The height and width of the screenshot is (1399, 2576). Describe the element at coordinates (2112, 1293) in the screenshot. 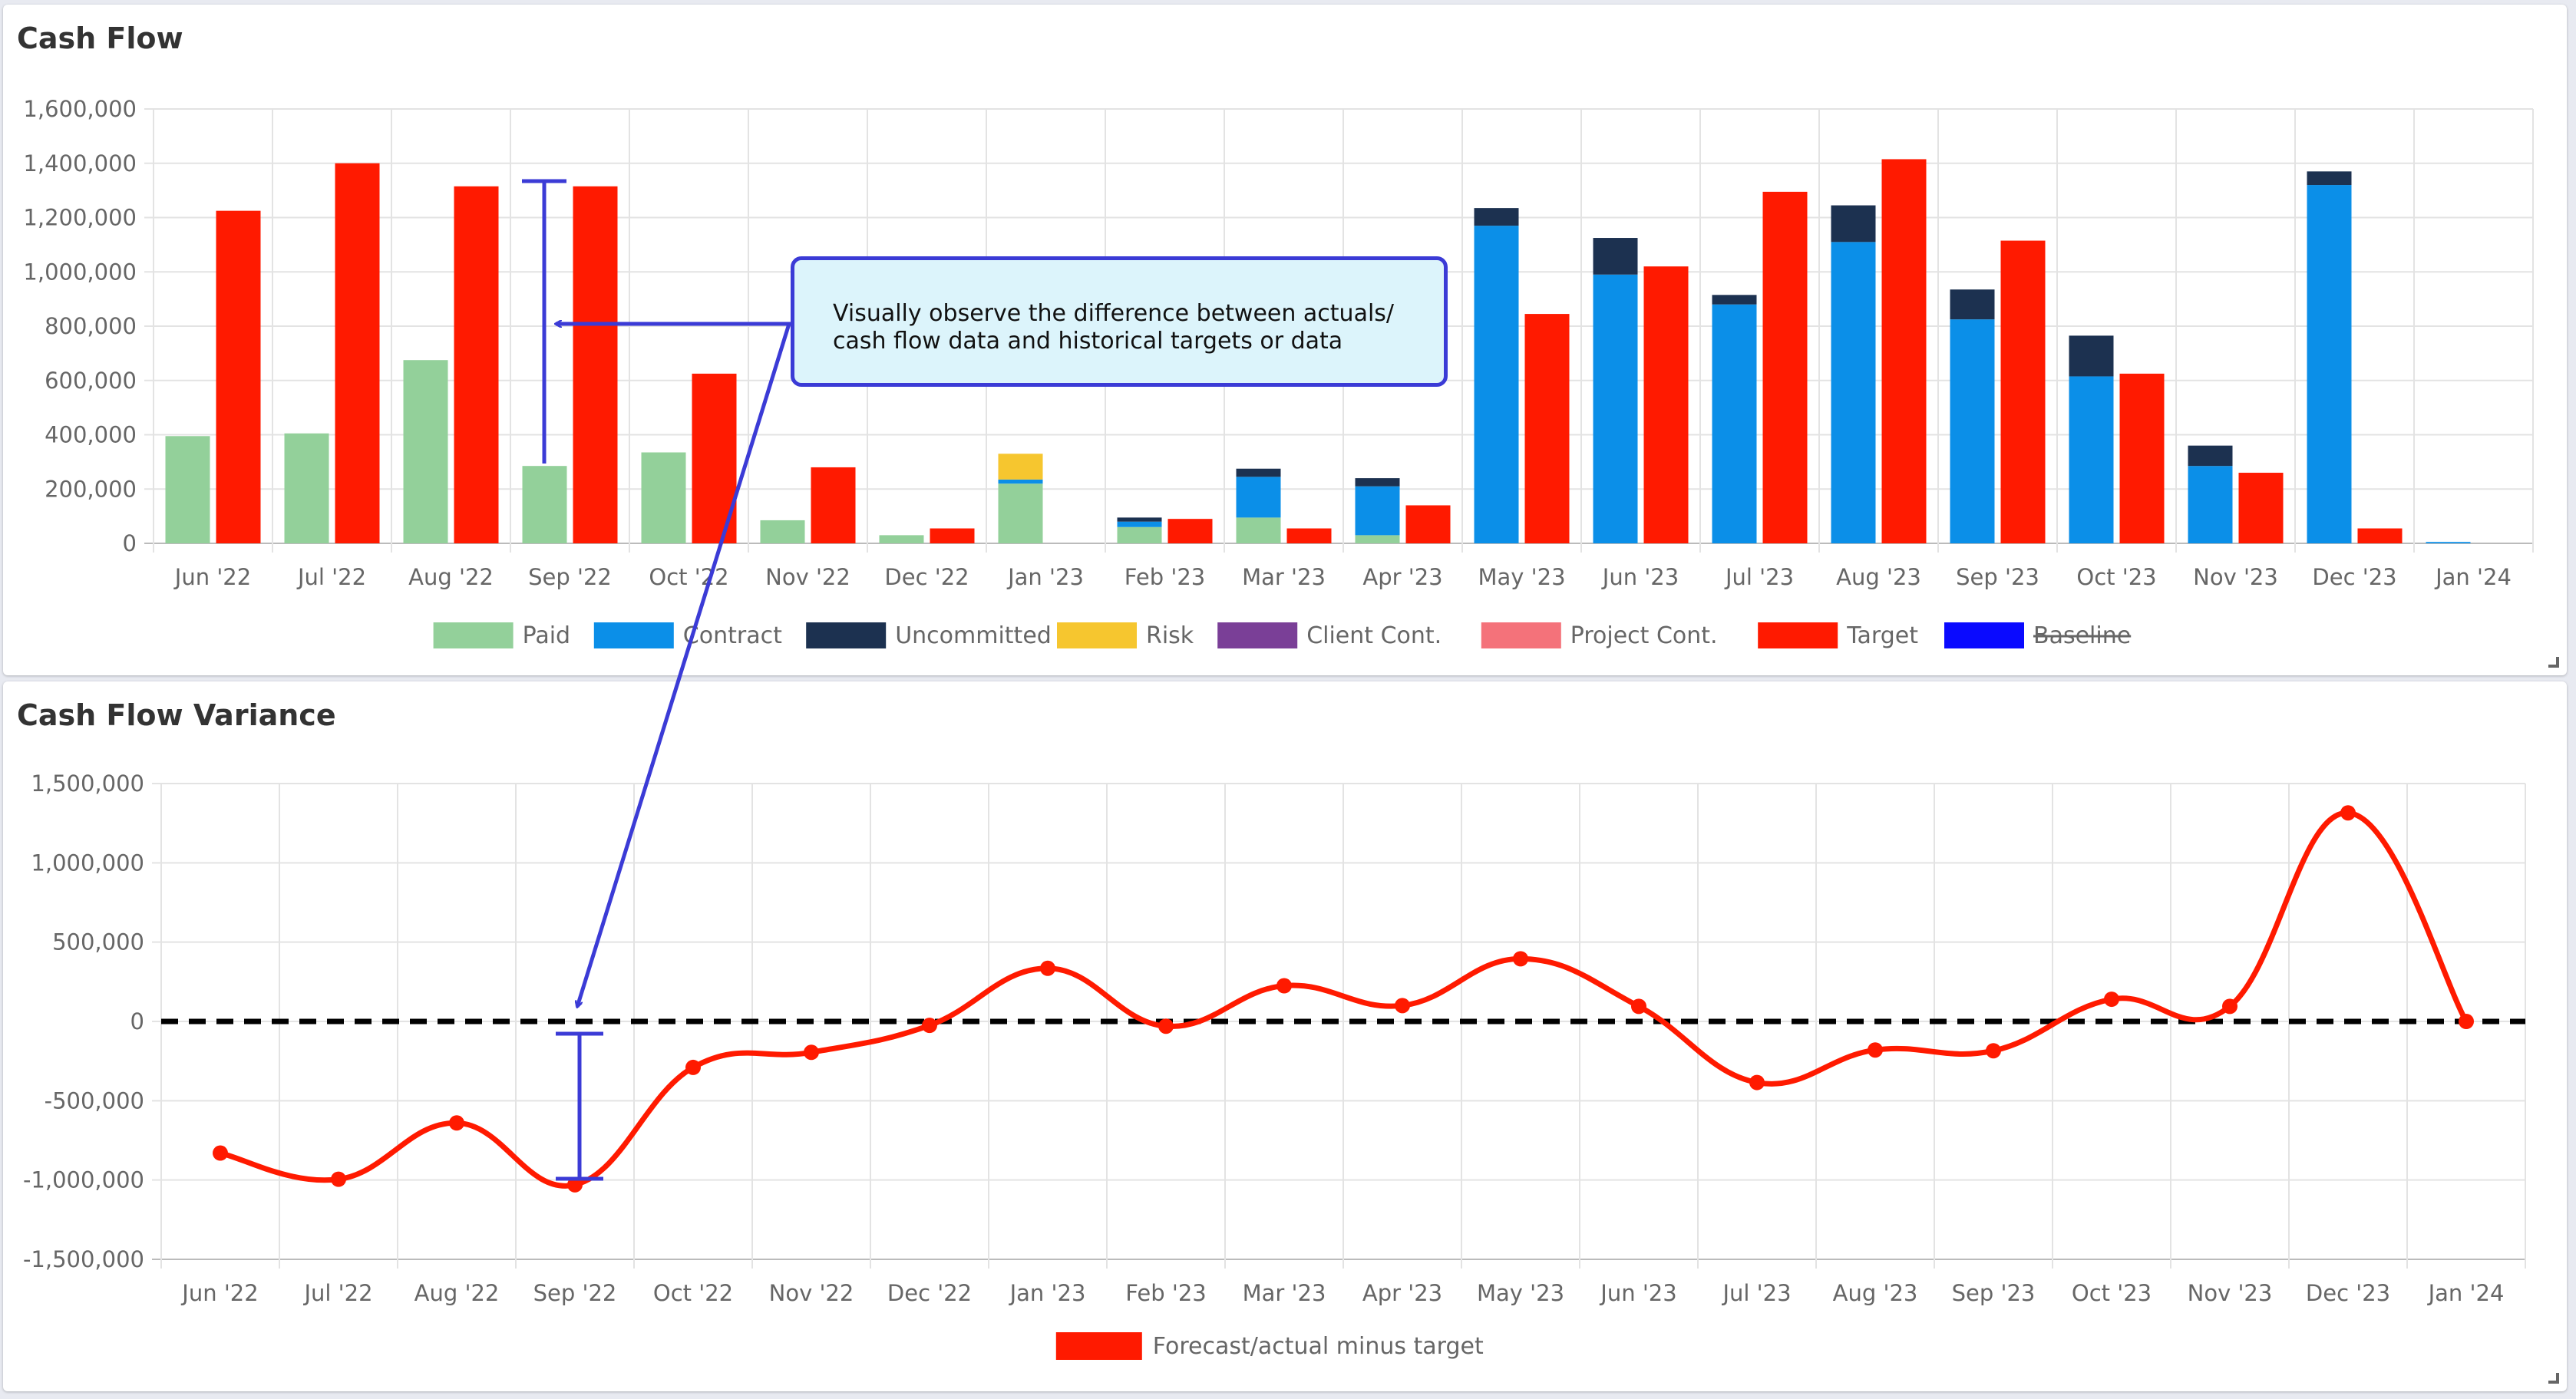

I see `x-tick-label: Oct '23` at that location.